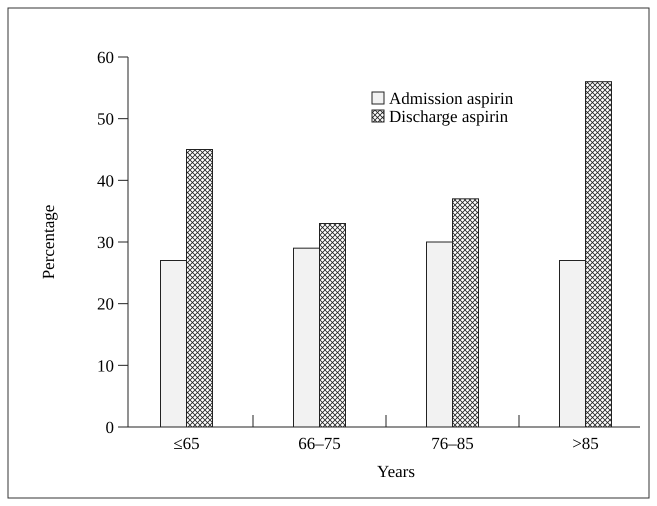  What do you see at coordinates (449, 116) in the screenshot?
I see `legend-label: Discharge aspirin` at bounding box center [449, 116].